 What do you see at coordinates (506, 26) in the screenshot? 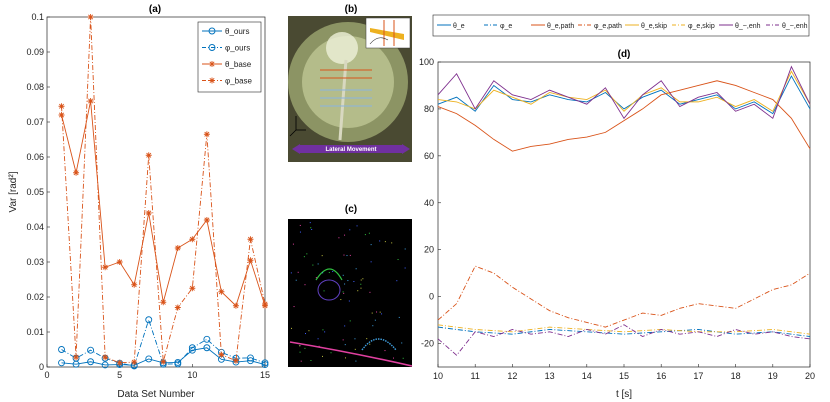
I see `panel-d-legend-entry: φ_e` at bounding box center [506, 26].